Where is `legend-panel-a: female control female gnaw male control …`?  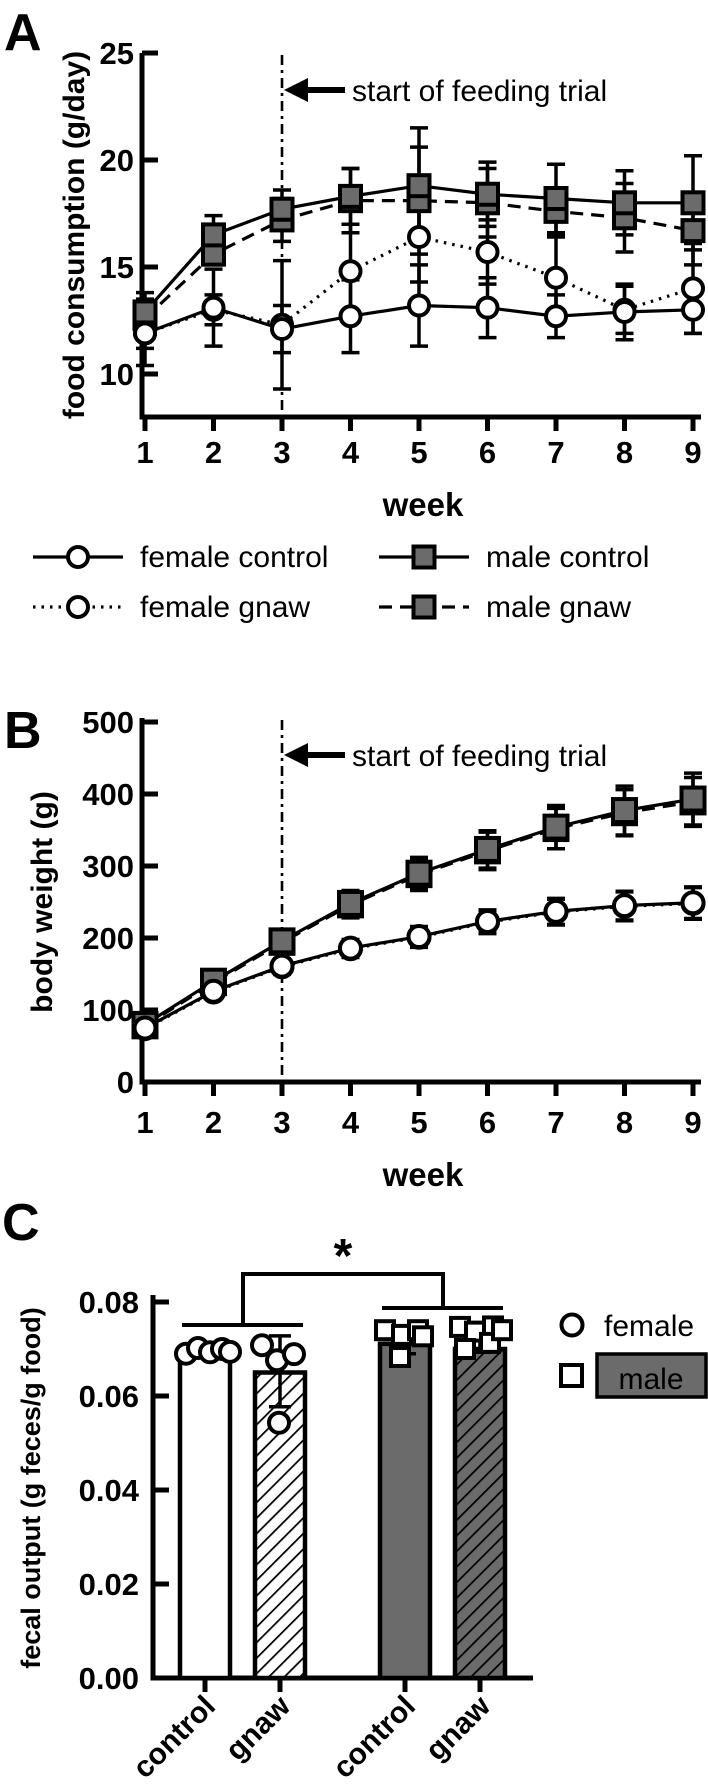
legend-panel-a: female control female gnaw male control … is located at coordinates (341, 582).